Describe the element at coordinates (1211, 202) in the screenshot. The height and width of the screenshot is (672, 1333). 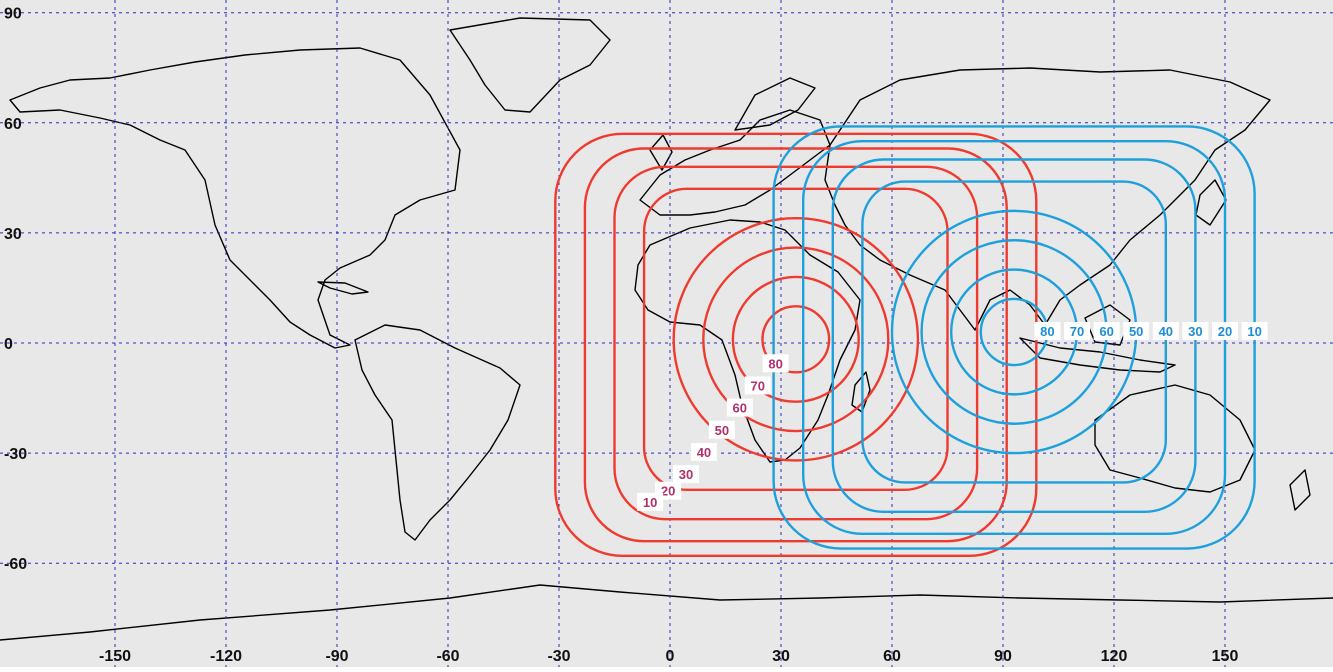
I see `japan-outline` at that location.